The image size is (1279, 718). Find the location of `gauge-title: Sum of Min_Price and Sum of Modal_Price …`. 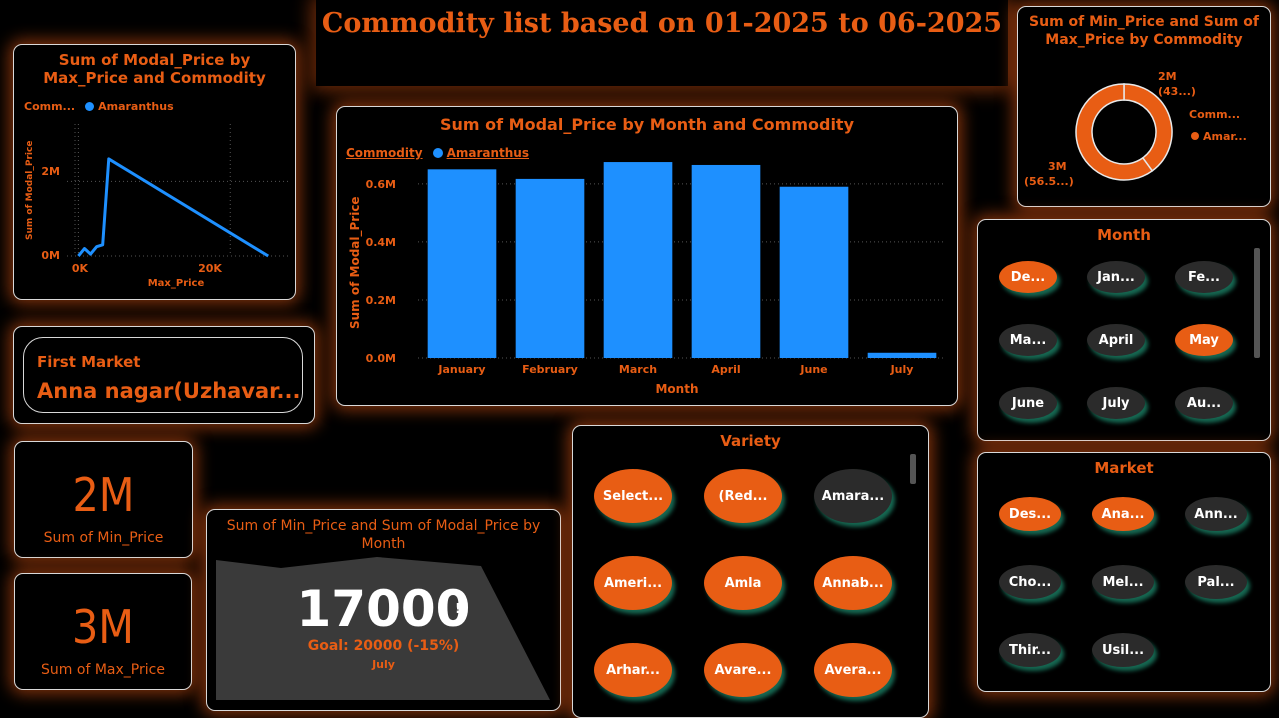

gauge-title: Sum of Min_Price and Sum of Modal_Price … is located at coordinates (383, 535).